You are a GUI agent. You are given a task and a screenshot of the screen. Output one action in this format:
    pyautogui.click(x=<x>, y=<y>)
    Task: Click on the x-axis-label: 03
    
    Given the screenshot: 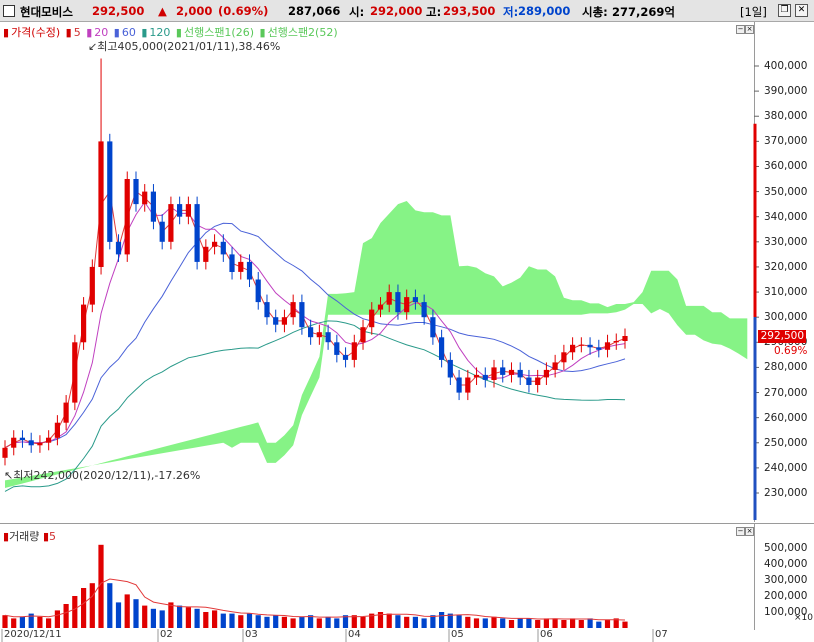 What is the action you would take?
    pyautogui.click(x=251, y=634)
    